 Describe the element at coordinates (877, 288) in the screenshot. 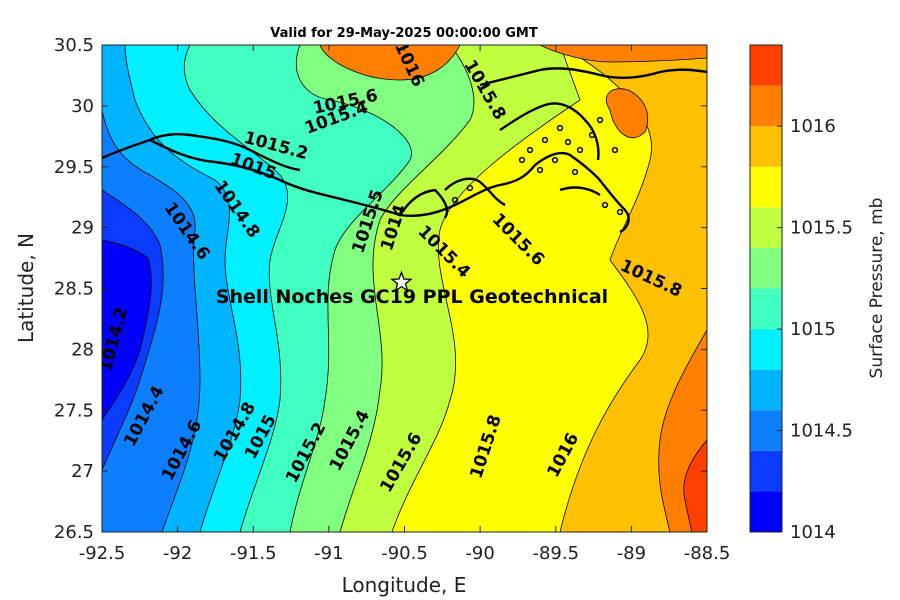

I see `colorbar-label: Surface Pressure, mb` at that location.